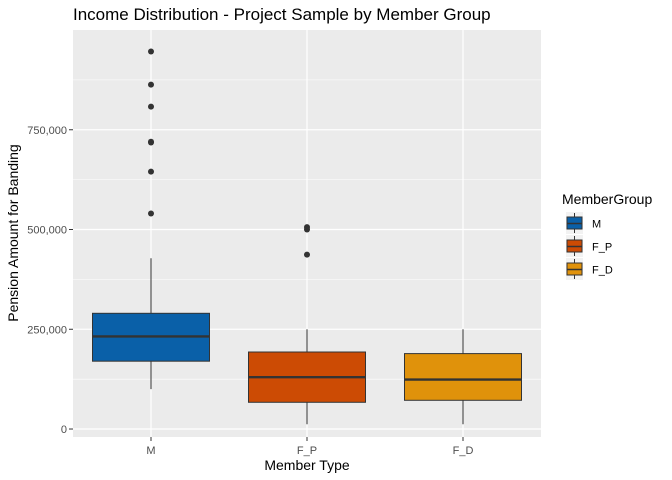 The width and height of the screenshot is (672, 480). I want to click on legend-title: MemberGroup, so click(607, 199).